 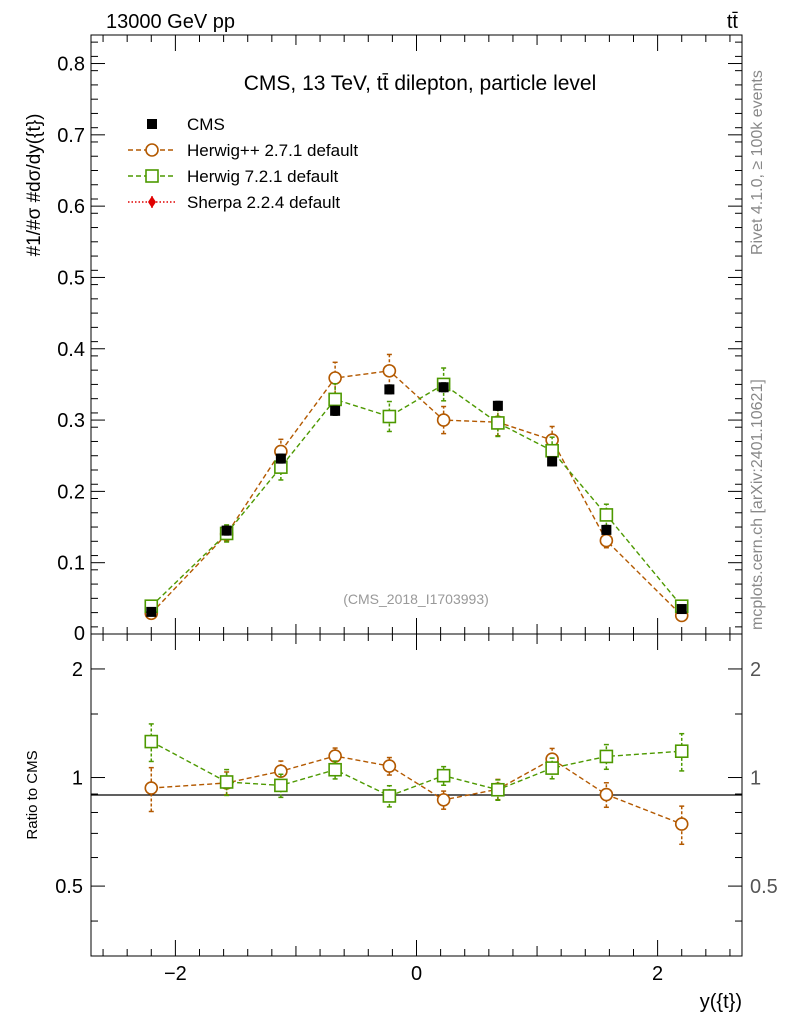 I want to click on legend-label: Herwig++ 2.7.1 default, so click(x=272, y=150).